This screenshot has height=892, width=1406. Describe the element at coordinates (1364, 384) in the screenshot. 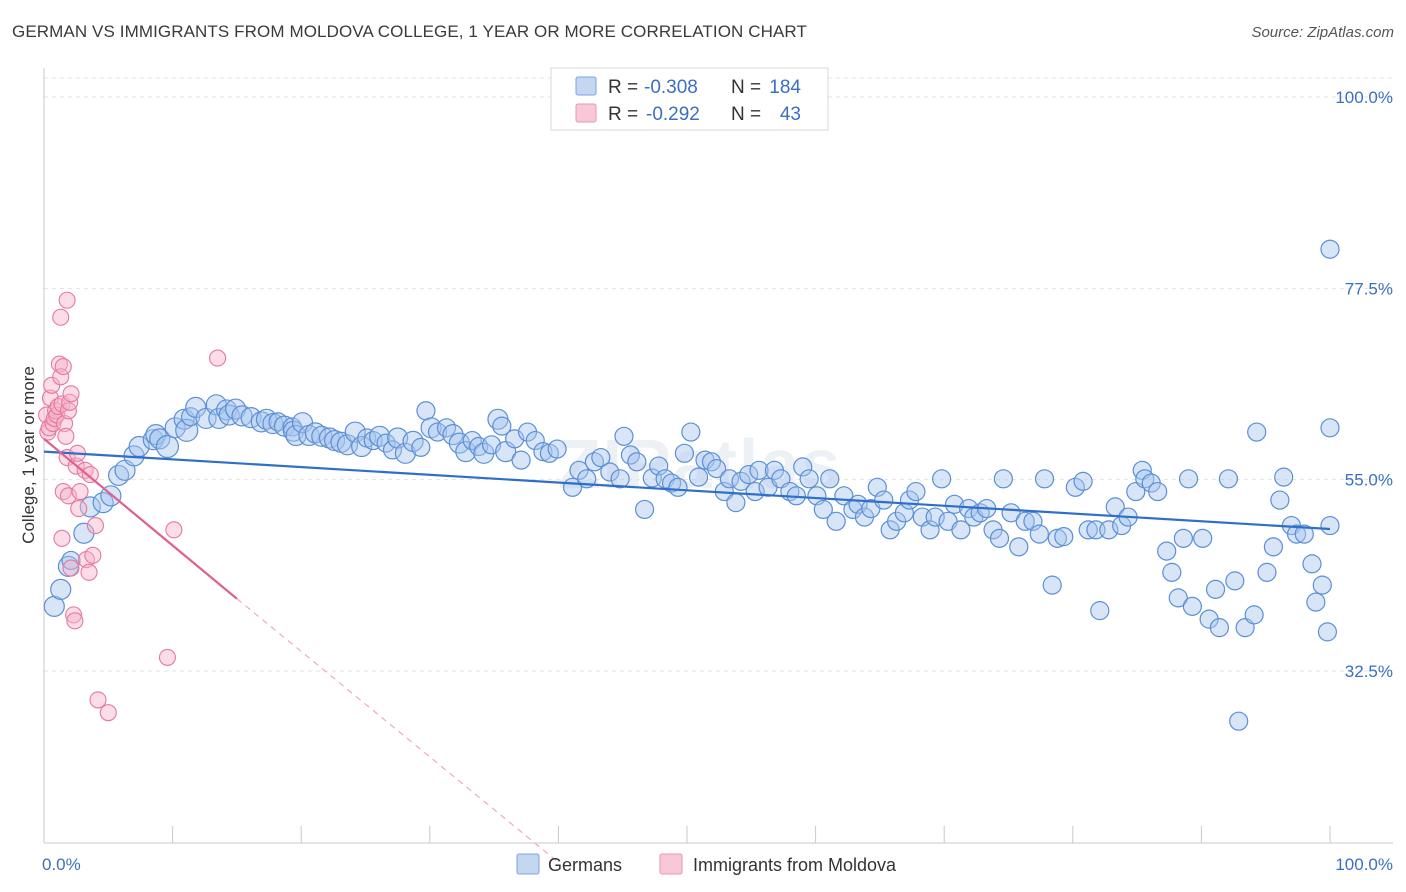

I see `y-tick-labels: 32.5% 55.0% 77.5% 100.0%` at that location.